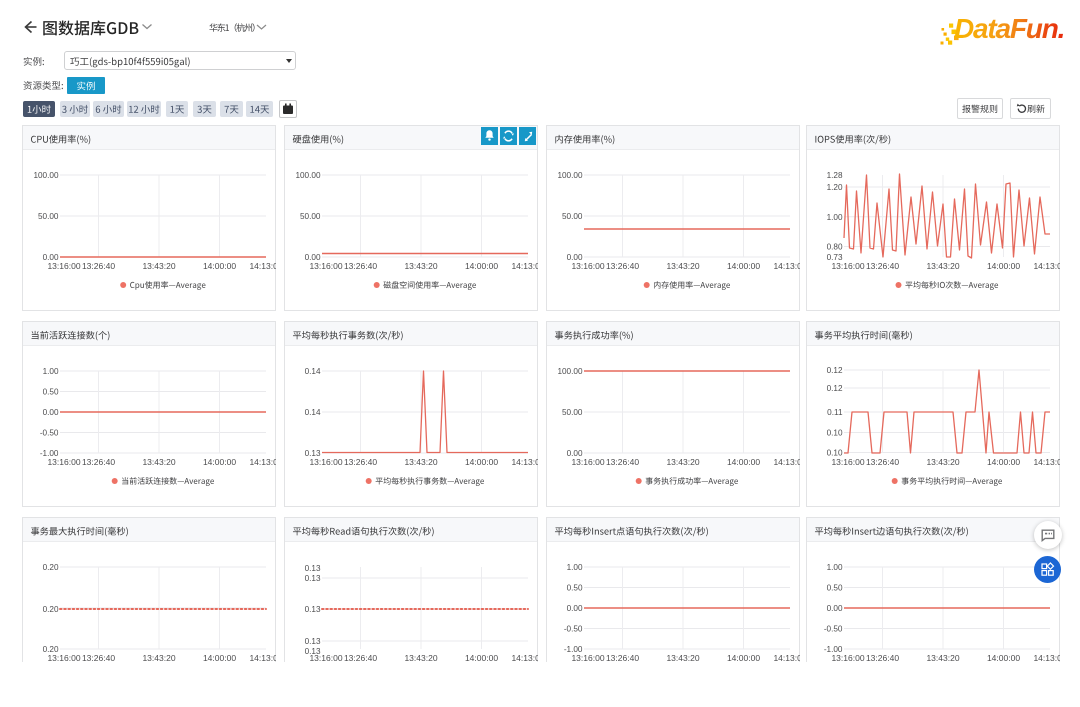 The width and height of the screenshot is (1080, 707). I want to click on svg-text: 1.28, so click(835, 175).